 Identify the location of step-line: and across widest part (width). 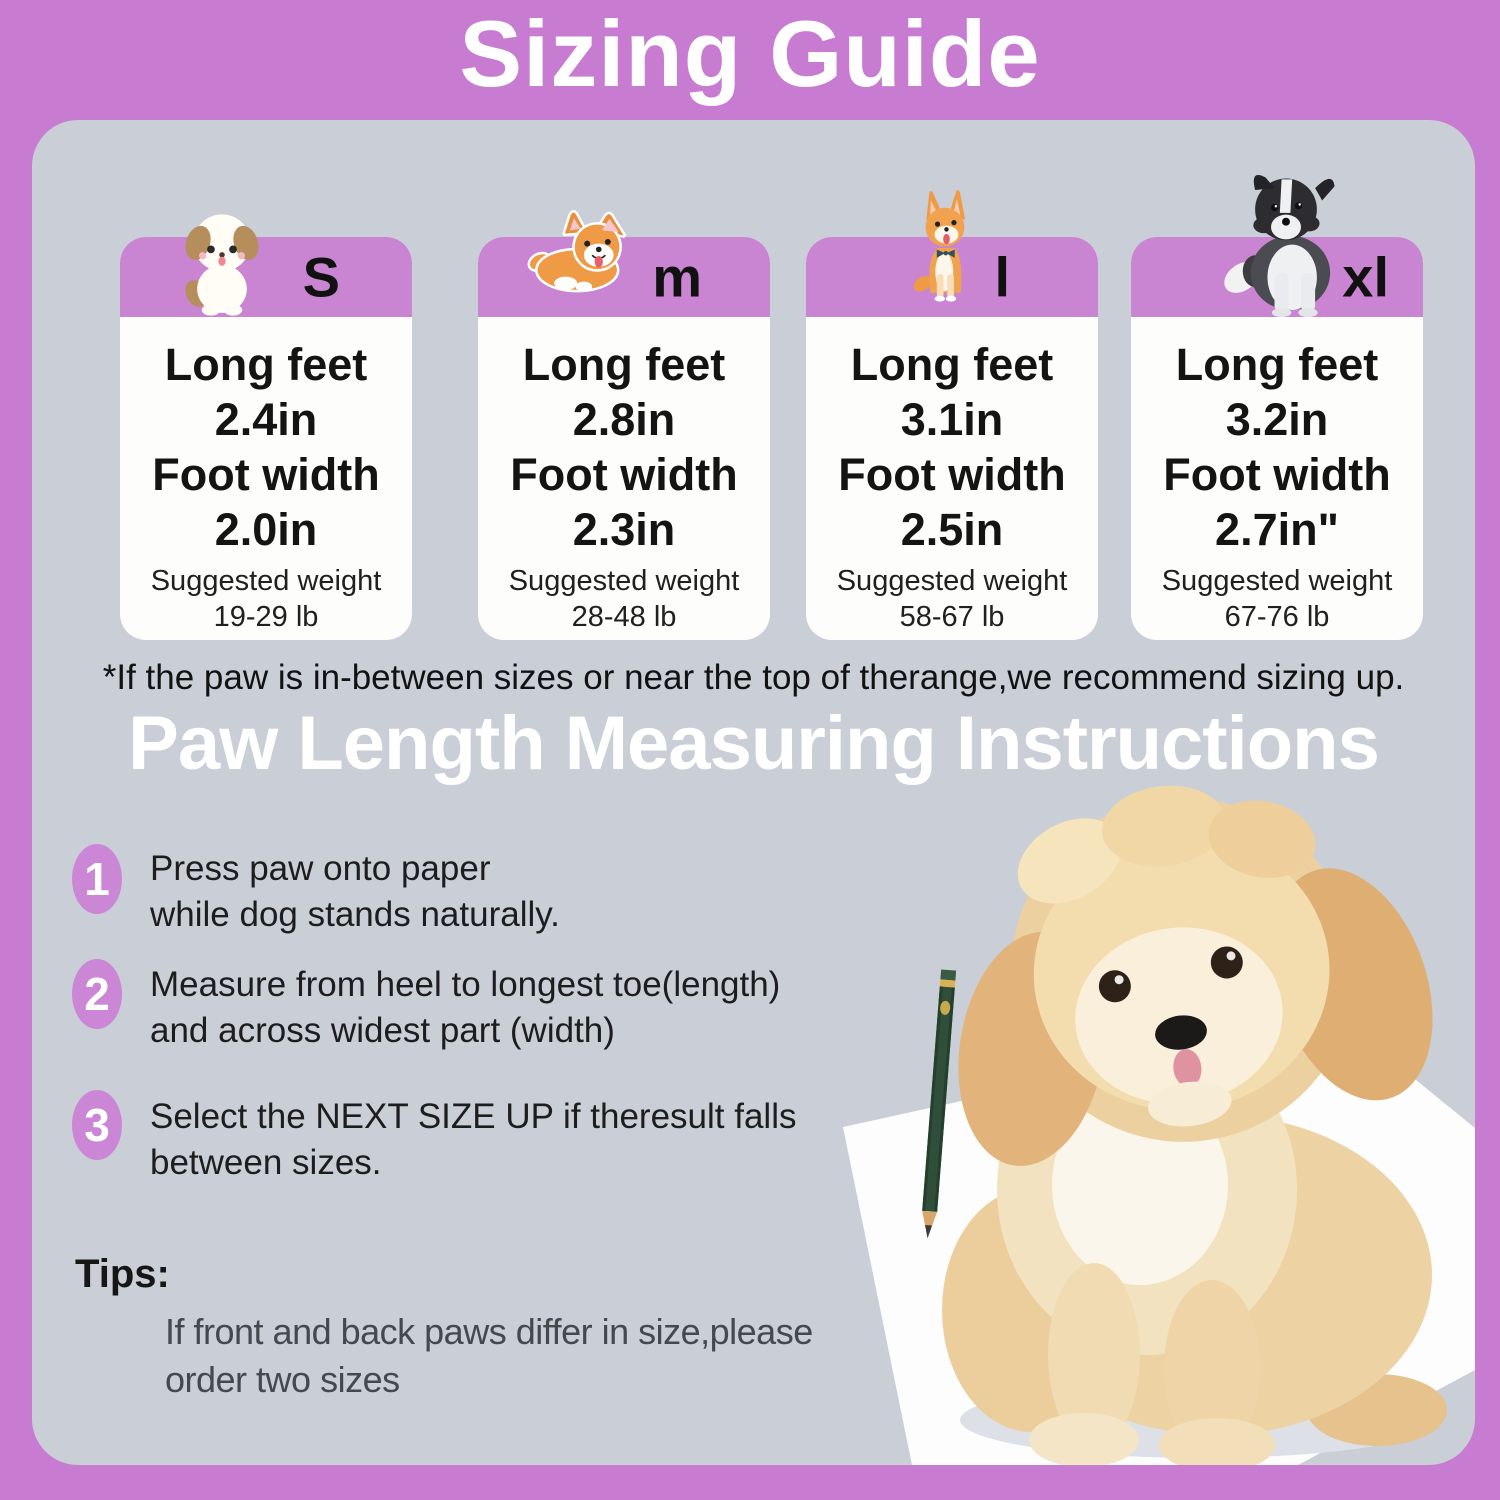
(382, 1030).